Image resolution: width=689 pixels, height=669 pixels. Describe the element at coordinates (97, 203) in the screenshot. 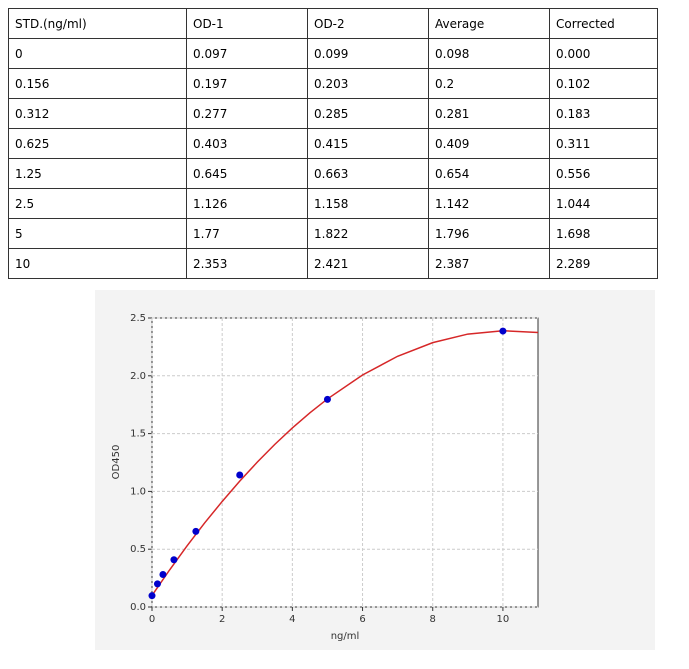

I see `table-cell: 2.5` at that location.